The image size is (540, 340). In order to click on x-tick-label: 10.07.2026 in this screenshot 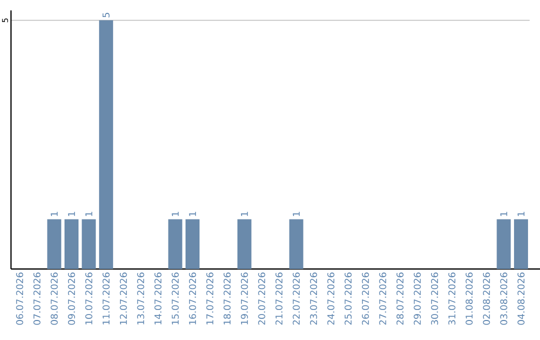, I will do `click(88, 298)`.